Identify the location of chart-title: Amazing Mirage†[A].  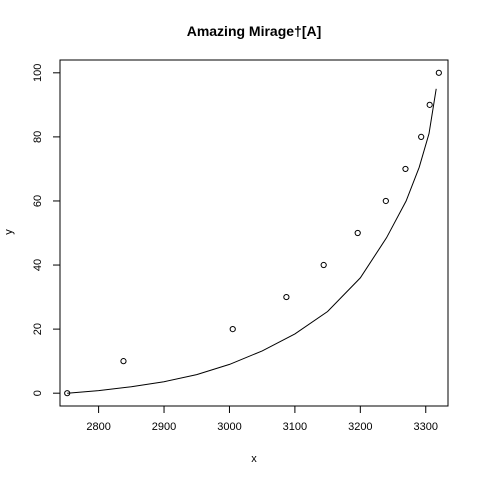
(254, 31).